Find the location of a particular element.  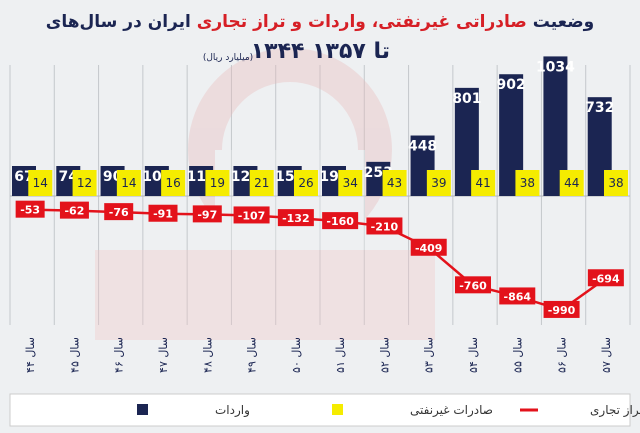

balance-value-label: -694 is located at coordinates (606, 278).